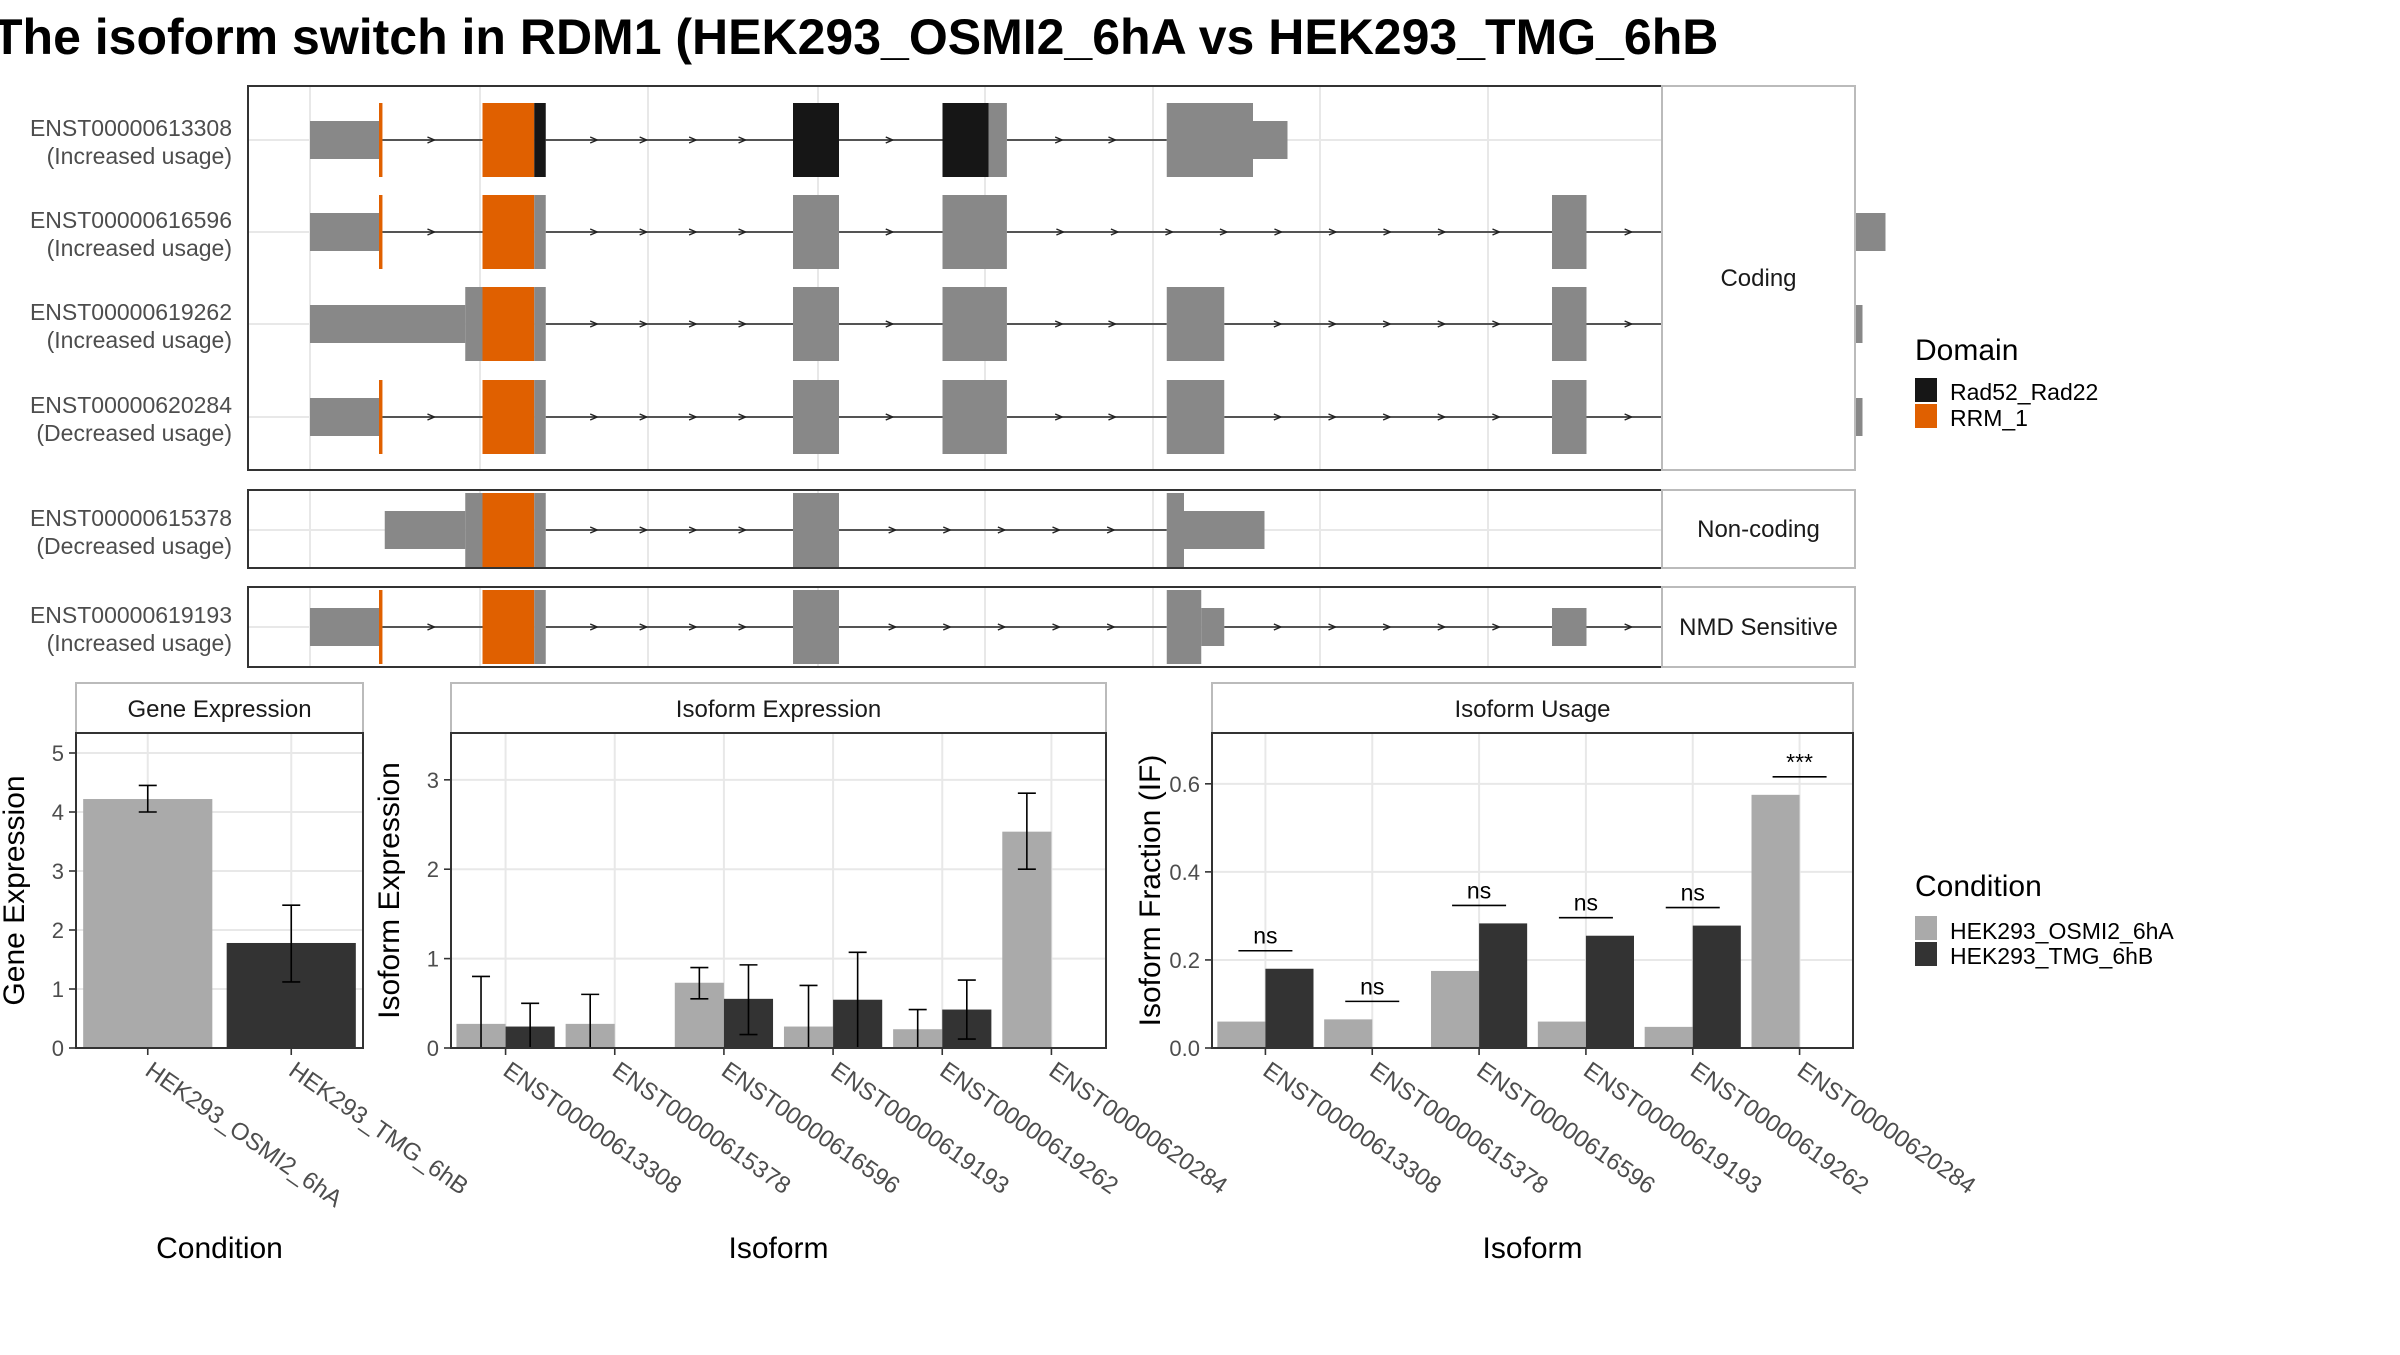  I want to click on y-tick-label: 0.6, so click(1184, 784).